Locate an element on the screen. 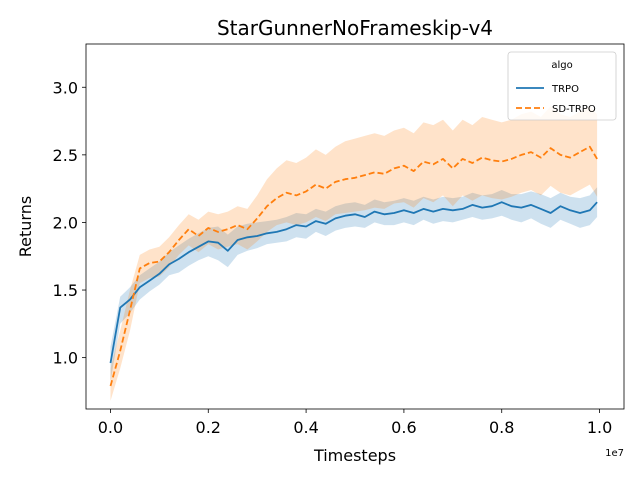  legend-label-sd-trpo: SD-TRPO is located at coordinates (574, 109).